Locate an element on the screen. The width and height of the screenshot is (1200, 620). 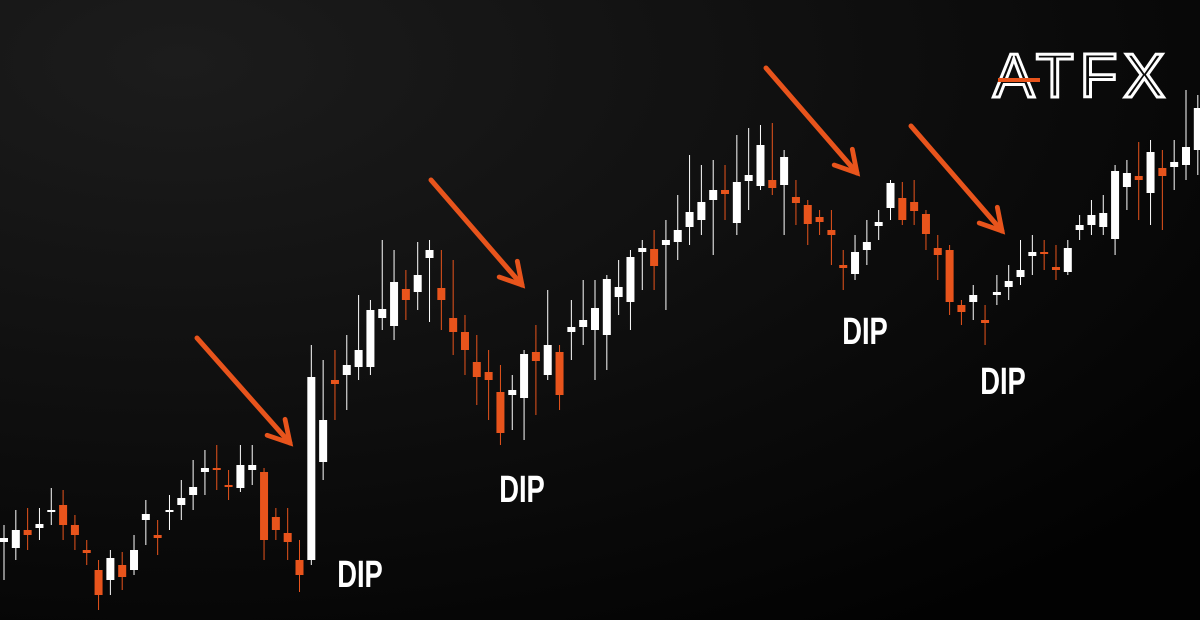
logo: ATFX is located at coordinates (1082, 76).